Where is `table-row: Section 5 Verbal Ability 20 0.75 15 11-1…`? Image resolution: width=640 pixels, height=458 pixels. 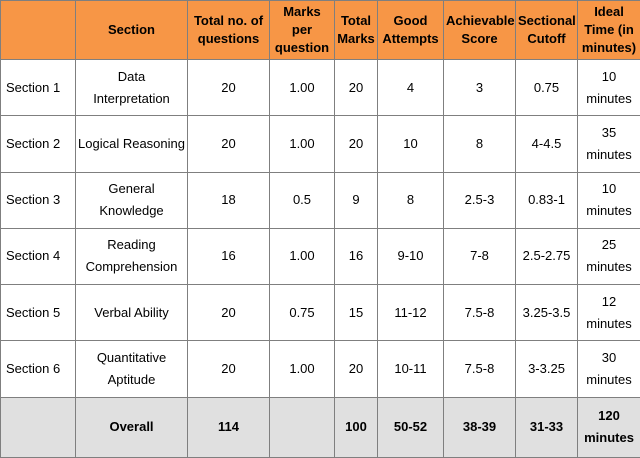 table-row: Section 5 Verbal Ability 20 0.75 15 11-1… is located at coordinates (320, 313).